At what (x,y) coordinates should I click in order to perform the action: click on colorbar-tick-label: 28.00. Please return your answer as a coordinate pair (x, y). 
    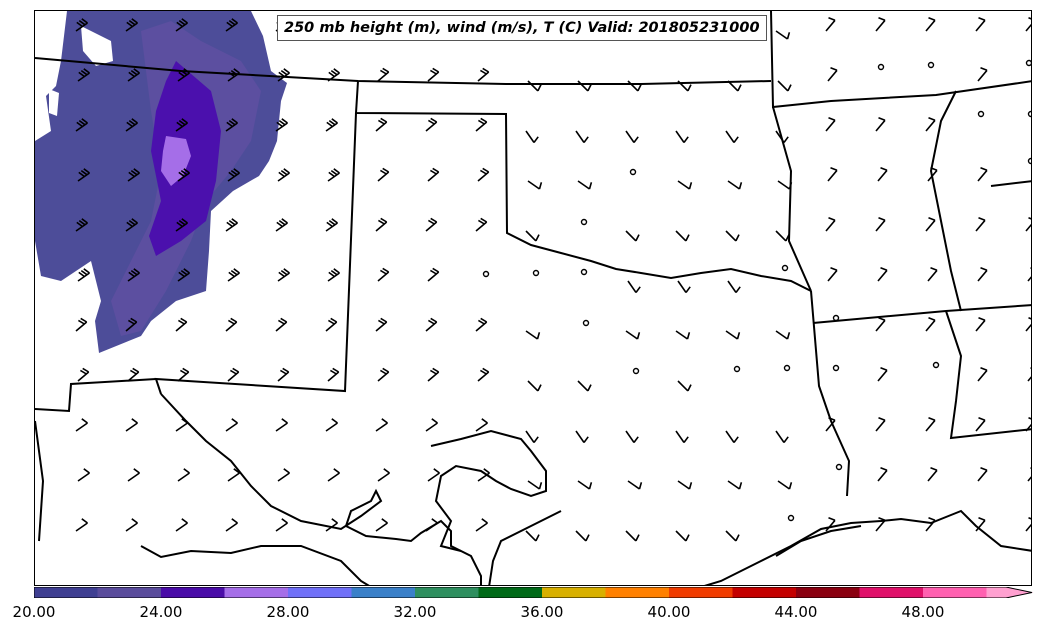
    Looking at the image, I should click on (288, 612).